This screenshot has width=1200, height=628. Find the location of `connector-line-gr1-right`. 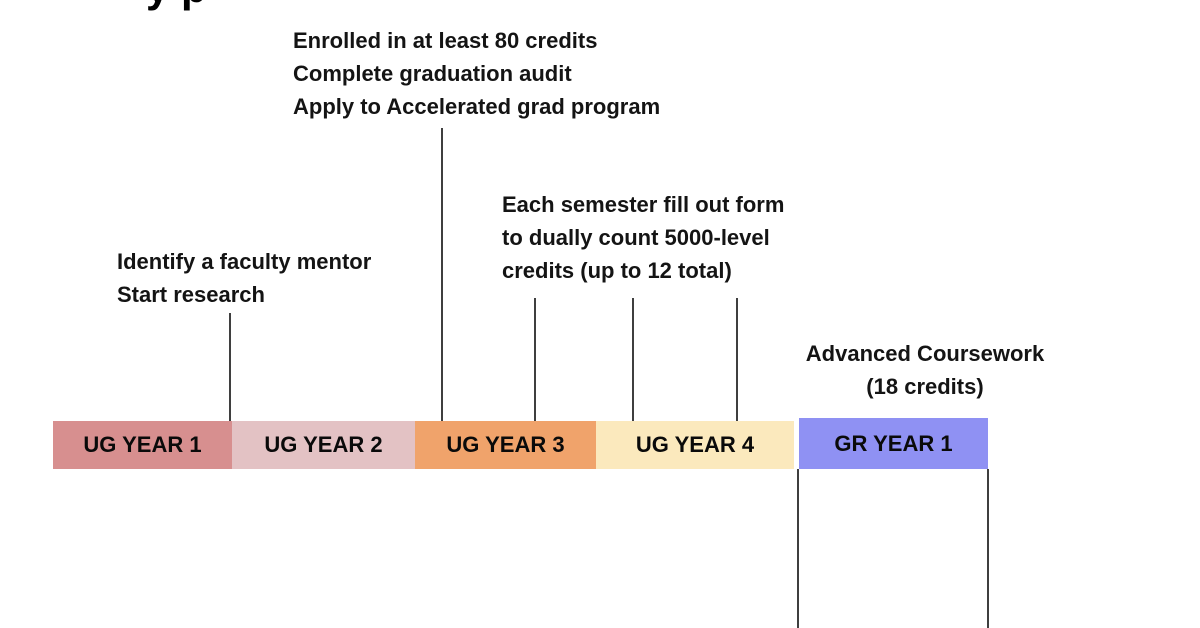

connector-line-gr1-right is located at coordinates (988, 548).